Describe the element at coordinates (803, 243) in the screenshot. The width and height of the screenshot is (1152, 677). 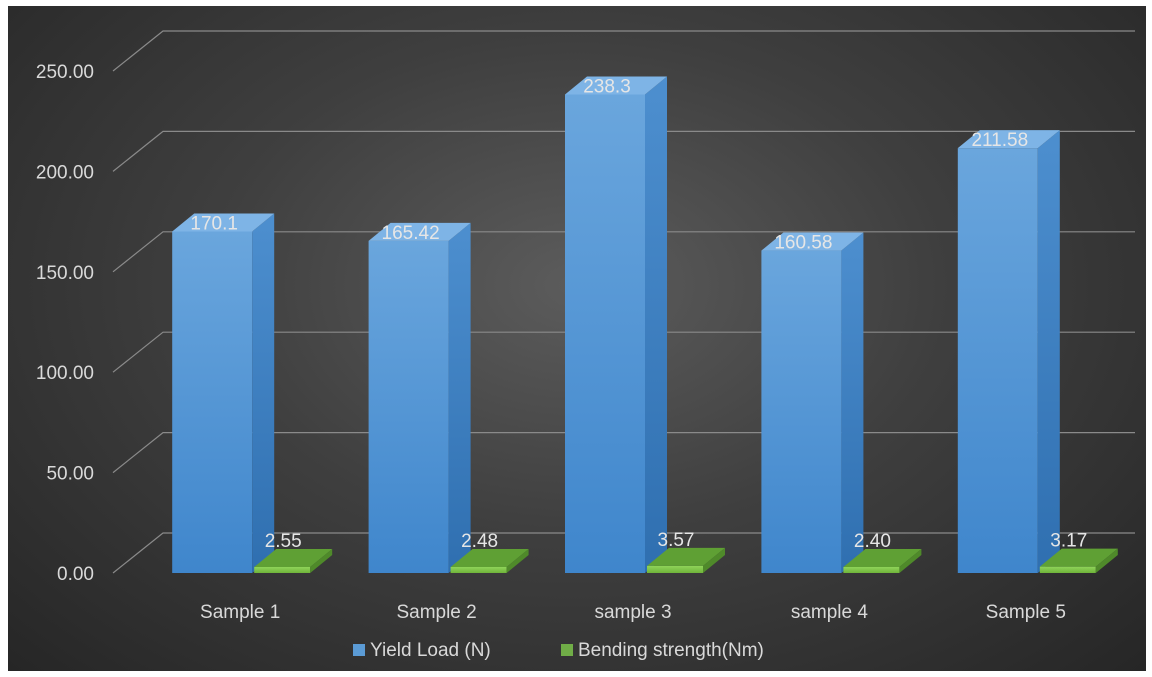
I see `data-label-yield-load: 160.58` at that location.